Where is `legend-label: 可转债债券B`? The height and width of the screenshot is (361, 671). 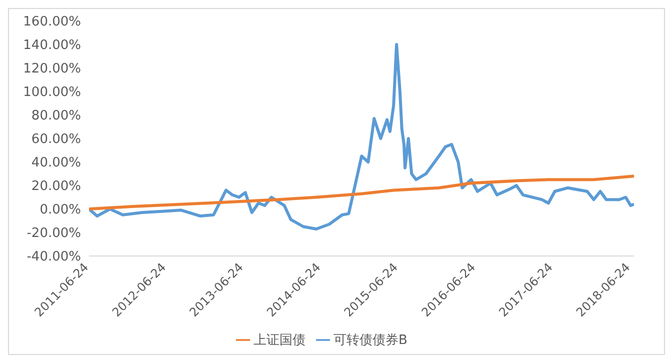 legend-label: 可转债债券B is located at coordinates (371, 340).